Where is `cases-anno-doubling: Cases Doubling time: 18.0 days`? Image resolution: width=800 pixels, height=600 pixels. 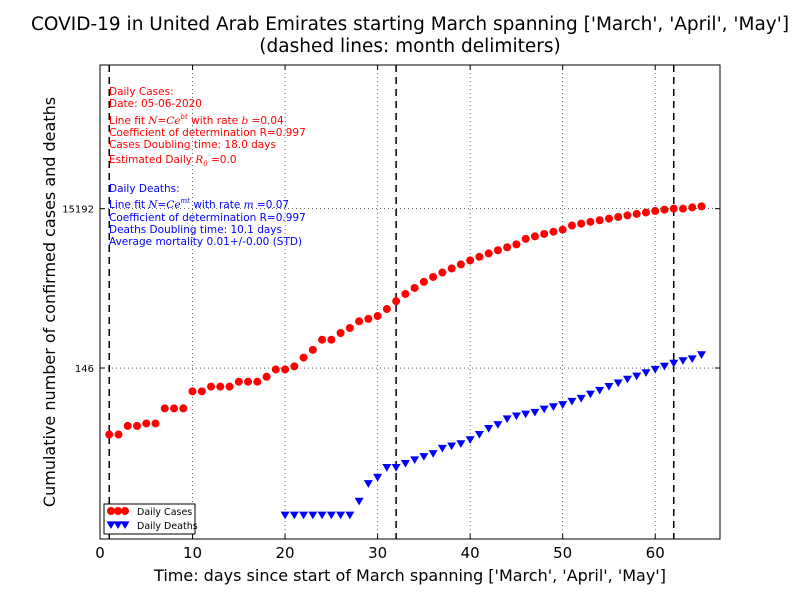 cases-anno-doubling: Cases Doubling time: 18.0 days is located at coordinates (192, 145).